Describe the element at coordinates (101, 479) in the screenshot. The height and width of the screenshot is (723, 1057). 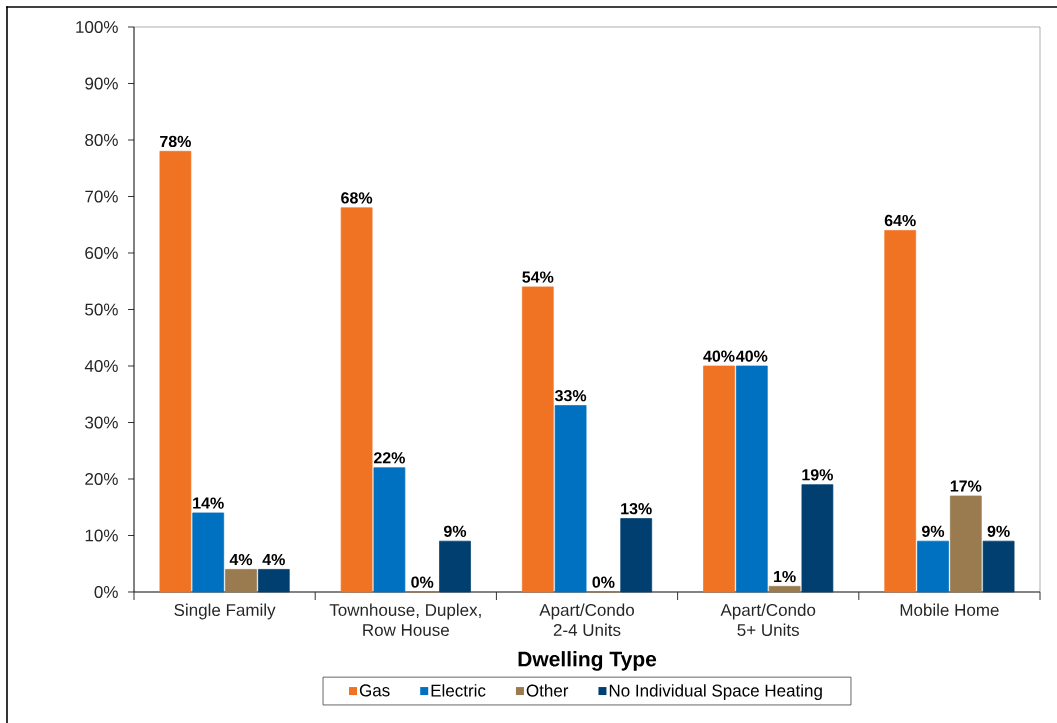
I see `y-tick-label: 20%` at that location.